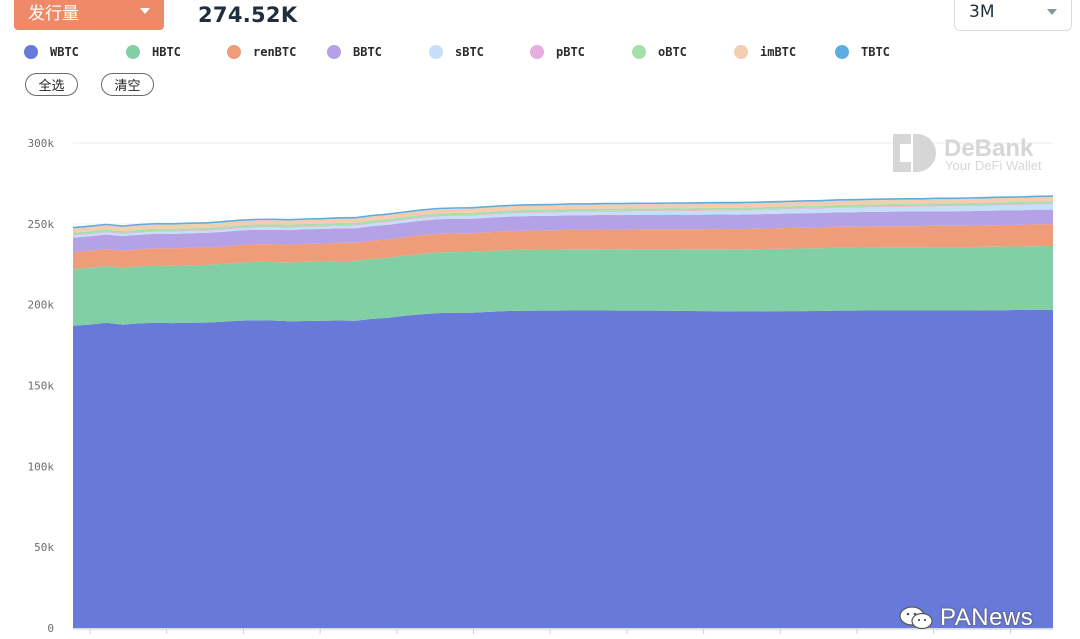  I want to click on legend-item-obtc: oBTC, so click(659, 52).